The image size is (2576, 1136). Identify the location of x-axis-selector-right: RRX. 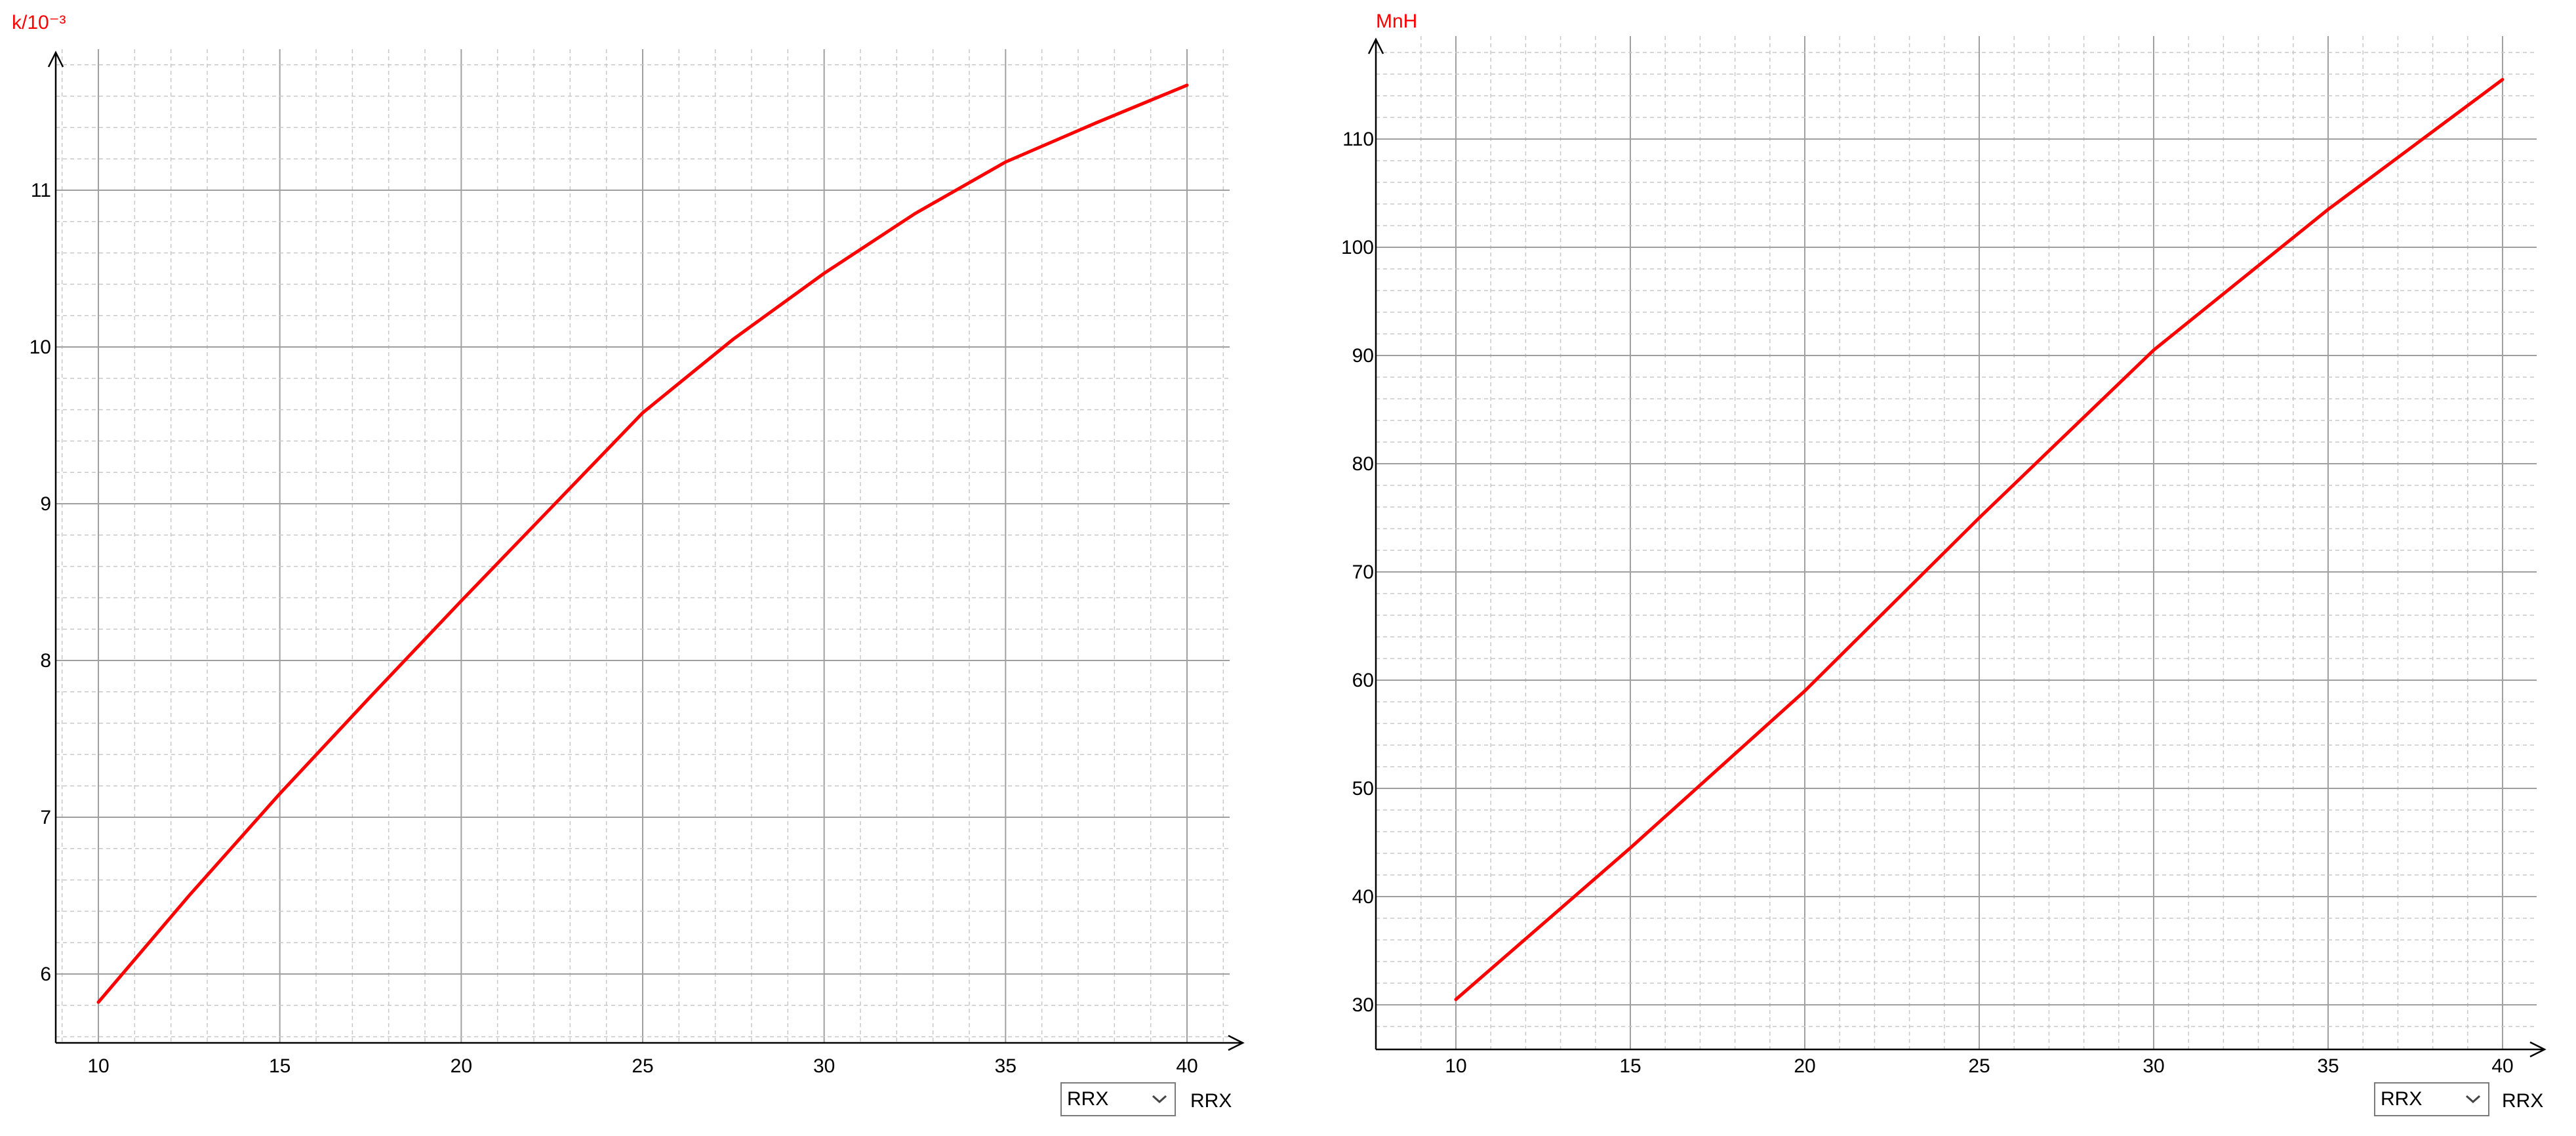
(2431, 1099).